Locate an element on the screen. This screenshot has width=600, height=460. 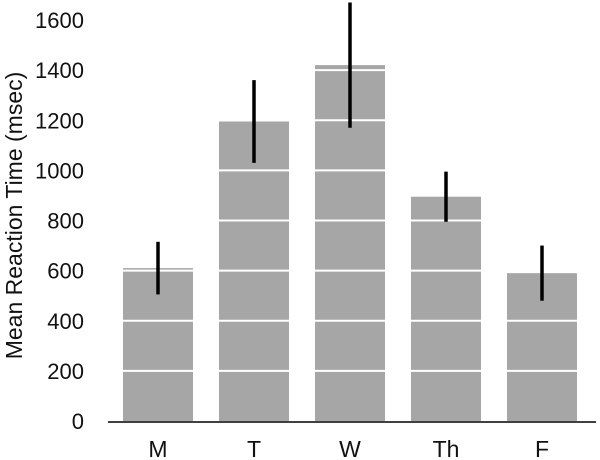
x-tick-labels: M T W Th F is located at coordinates (348, 448).